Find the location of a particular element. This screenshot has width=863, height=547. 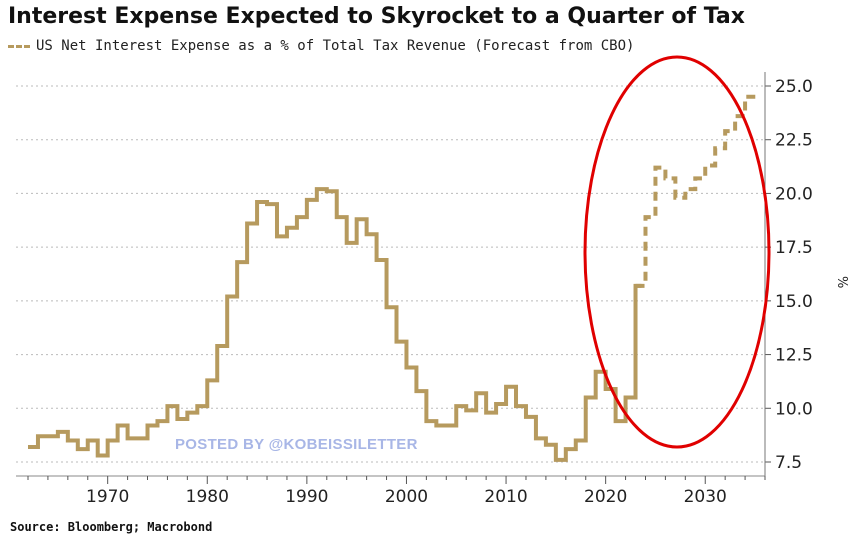

y-tick-label: 22.5 is located at coordinates (794, 141).